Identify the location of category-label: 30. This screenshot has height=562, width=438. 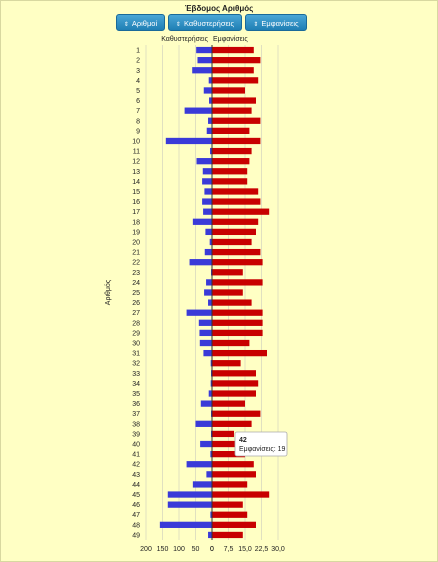
(136, 344).